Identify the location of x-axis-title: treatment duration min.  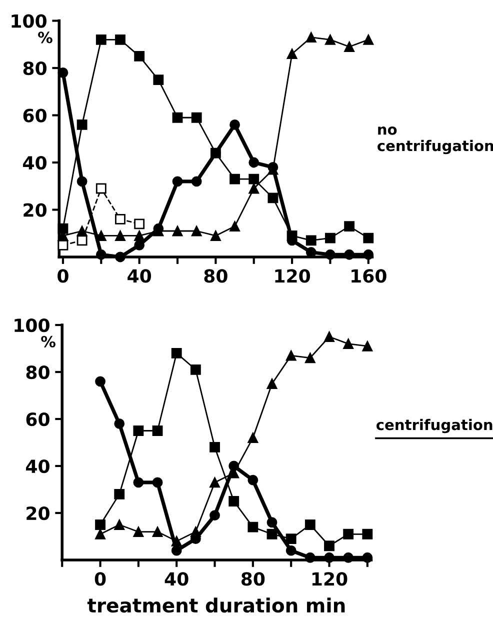
(216, 605).